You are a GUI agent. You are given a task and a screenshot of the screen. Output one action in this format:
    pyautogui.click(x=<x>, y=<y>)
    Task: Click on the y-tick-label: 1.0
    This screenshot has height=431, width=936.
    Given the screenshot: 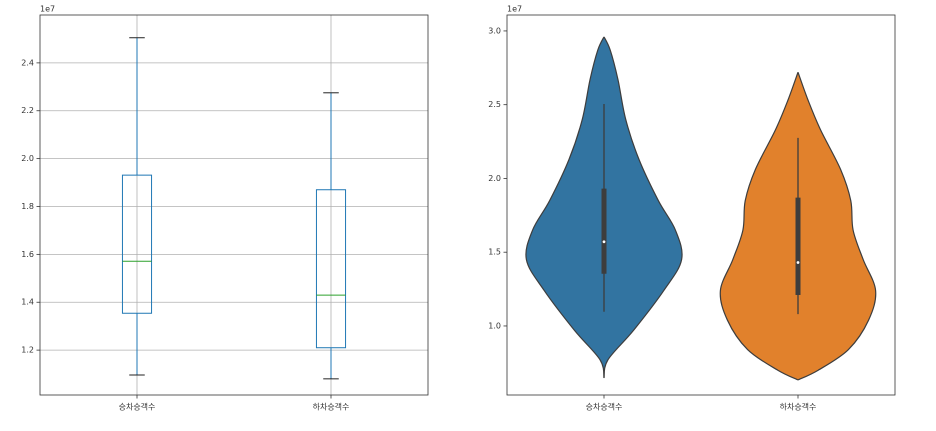 What is the action you would take?
    pyautogui.click(x=494, y=325)
    